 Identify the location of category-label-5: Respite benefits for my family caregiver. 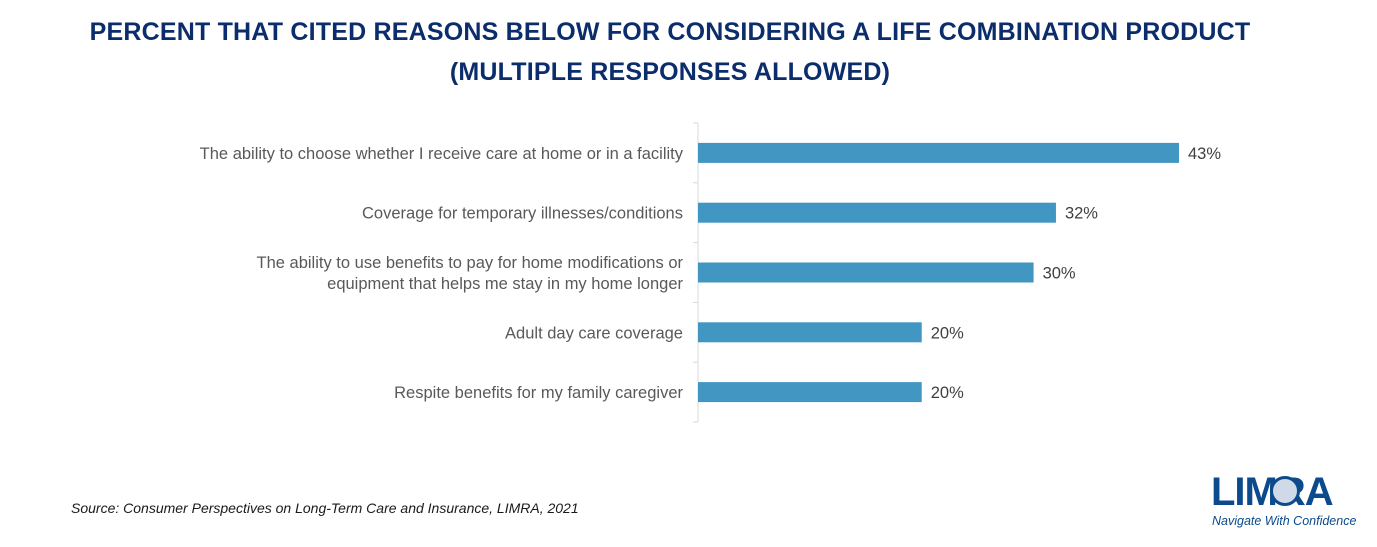
(538, 393).